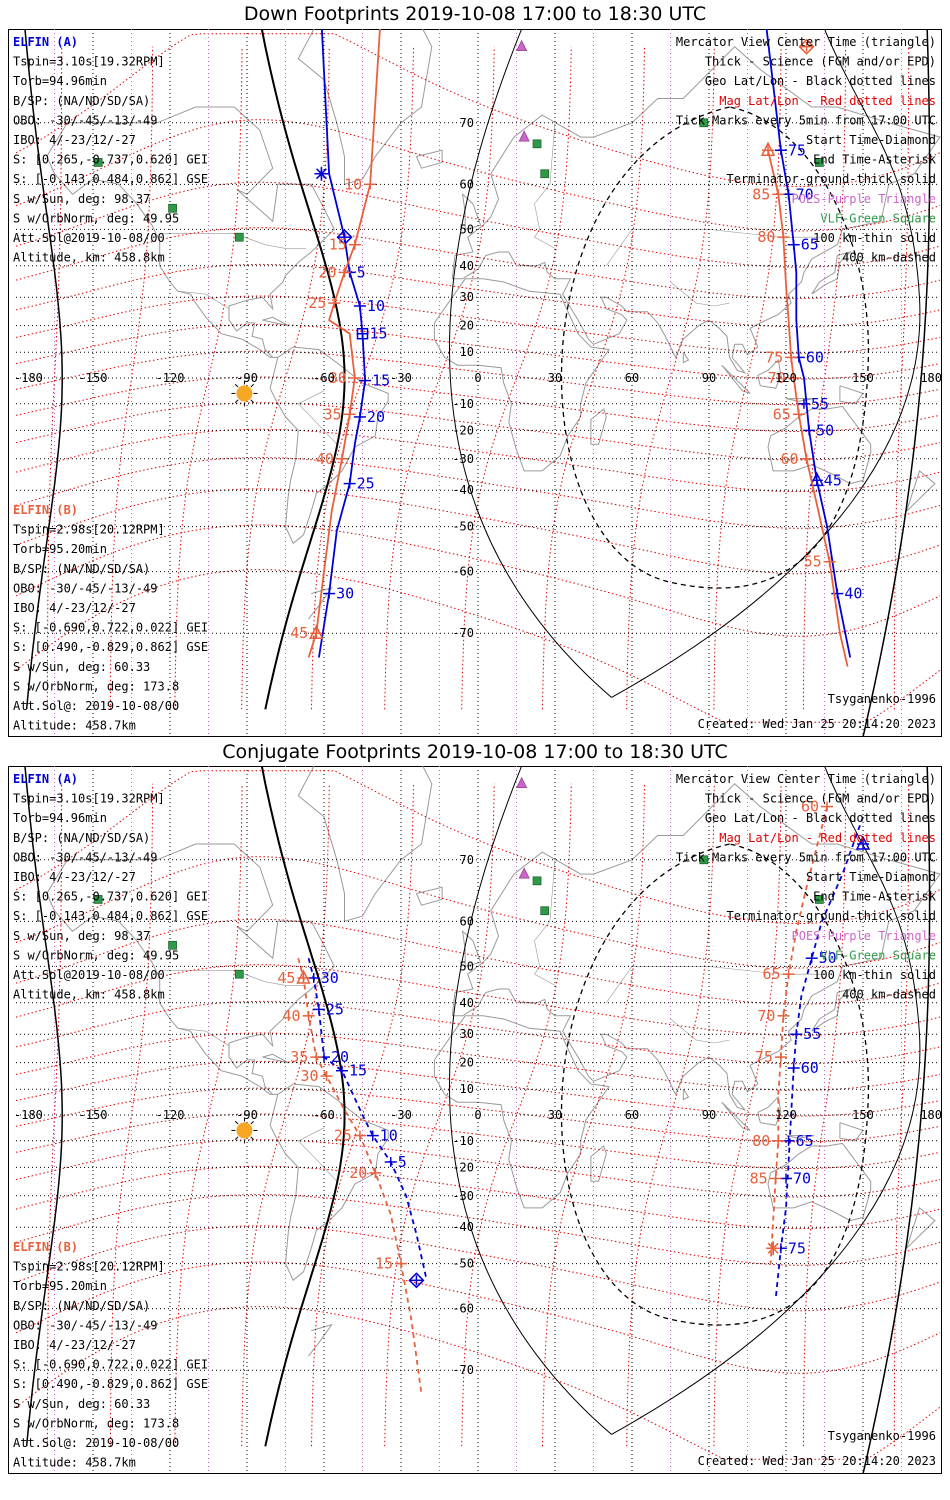 The height and width of the screenshot is (1500, 950). Describe the element at coordinates (463, 1141) in the screenshot. I see `lat-tick-label: -10` at that location.